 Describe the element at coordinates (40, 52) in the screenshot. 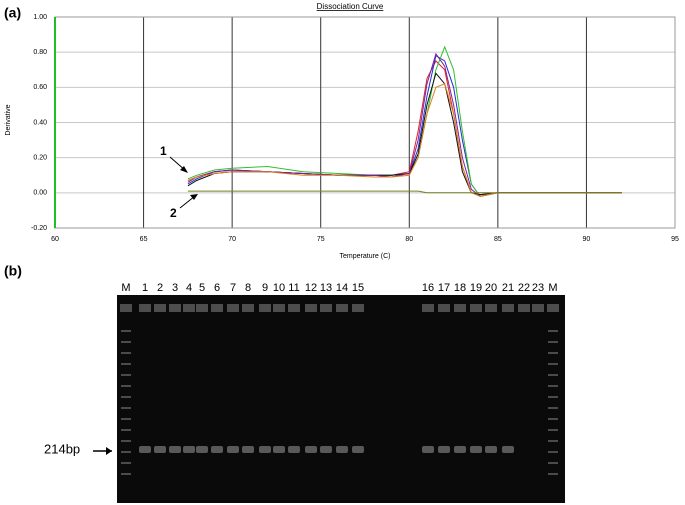

I see `y-tick-label: 0.80` at that location.